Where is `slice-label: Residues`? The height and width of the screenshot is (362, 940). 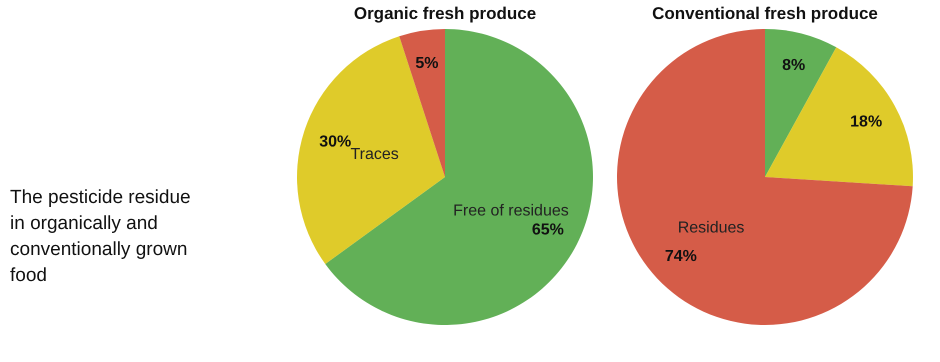
slice-label: Residues is located at coordinates (711, 228).